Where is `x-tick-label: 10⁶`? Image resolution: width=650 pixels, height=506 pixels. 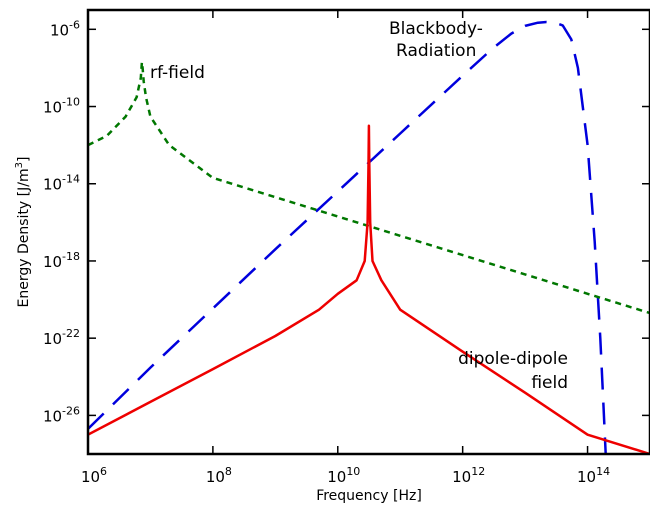 x-tick-label: 10⁶ is located at coordinates (94, 475).